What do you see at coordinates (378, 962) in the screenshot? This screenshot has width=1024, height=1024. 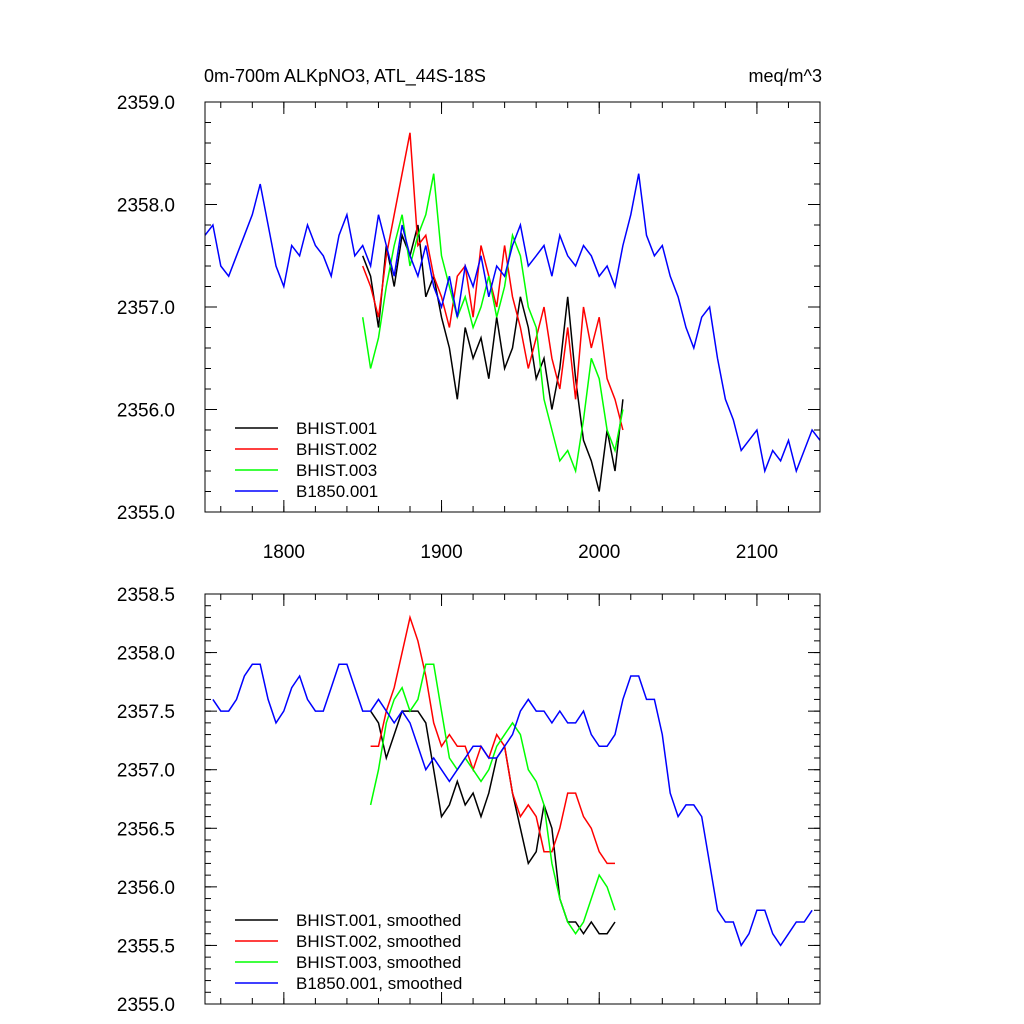 I see `legend-entry: BHIST.003, smoothed` at bounding box center [378, 962].